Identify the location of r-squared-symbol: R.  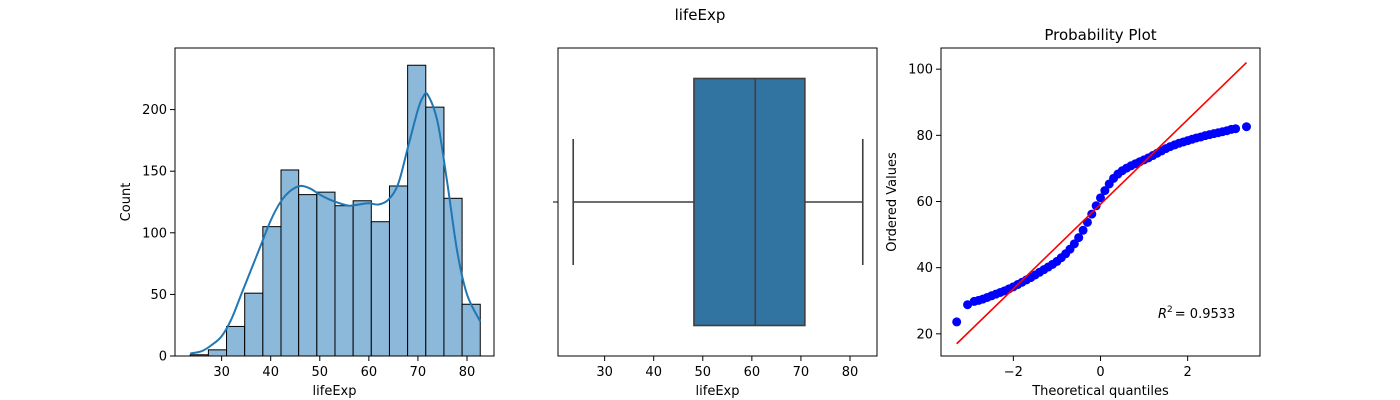
(1162, 314).